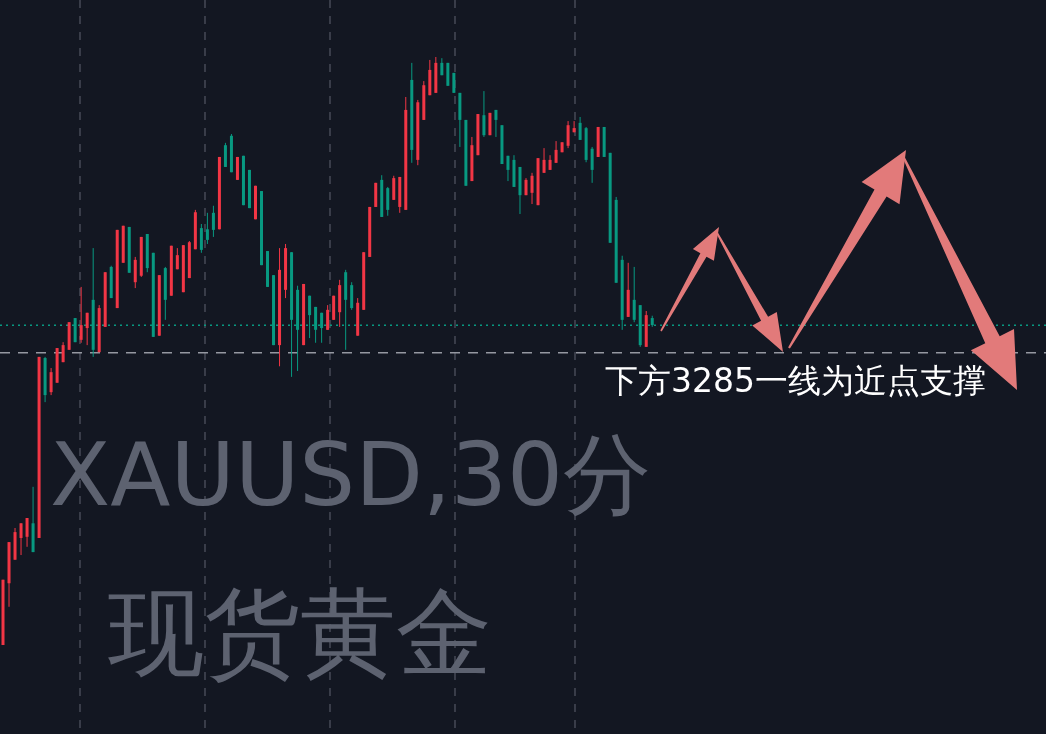 The height and width of the screenshot is (734, 1046). What do you see at coordinates (795, 380) in the screenshot?
I see `ref-line-label: 下方3285一线为近点支撑` at bounding box center [795, 380].